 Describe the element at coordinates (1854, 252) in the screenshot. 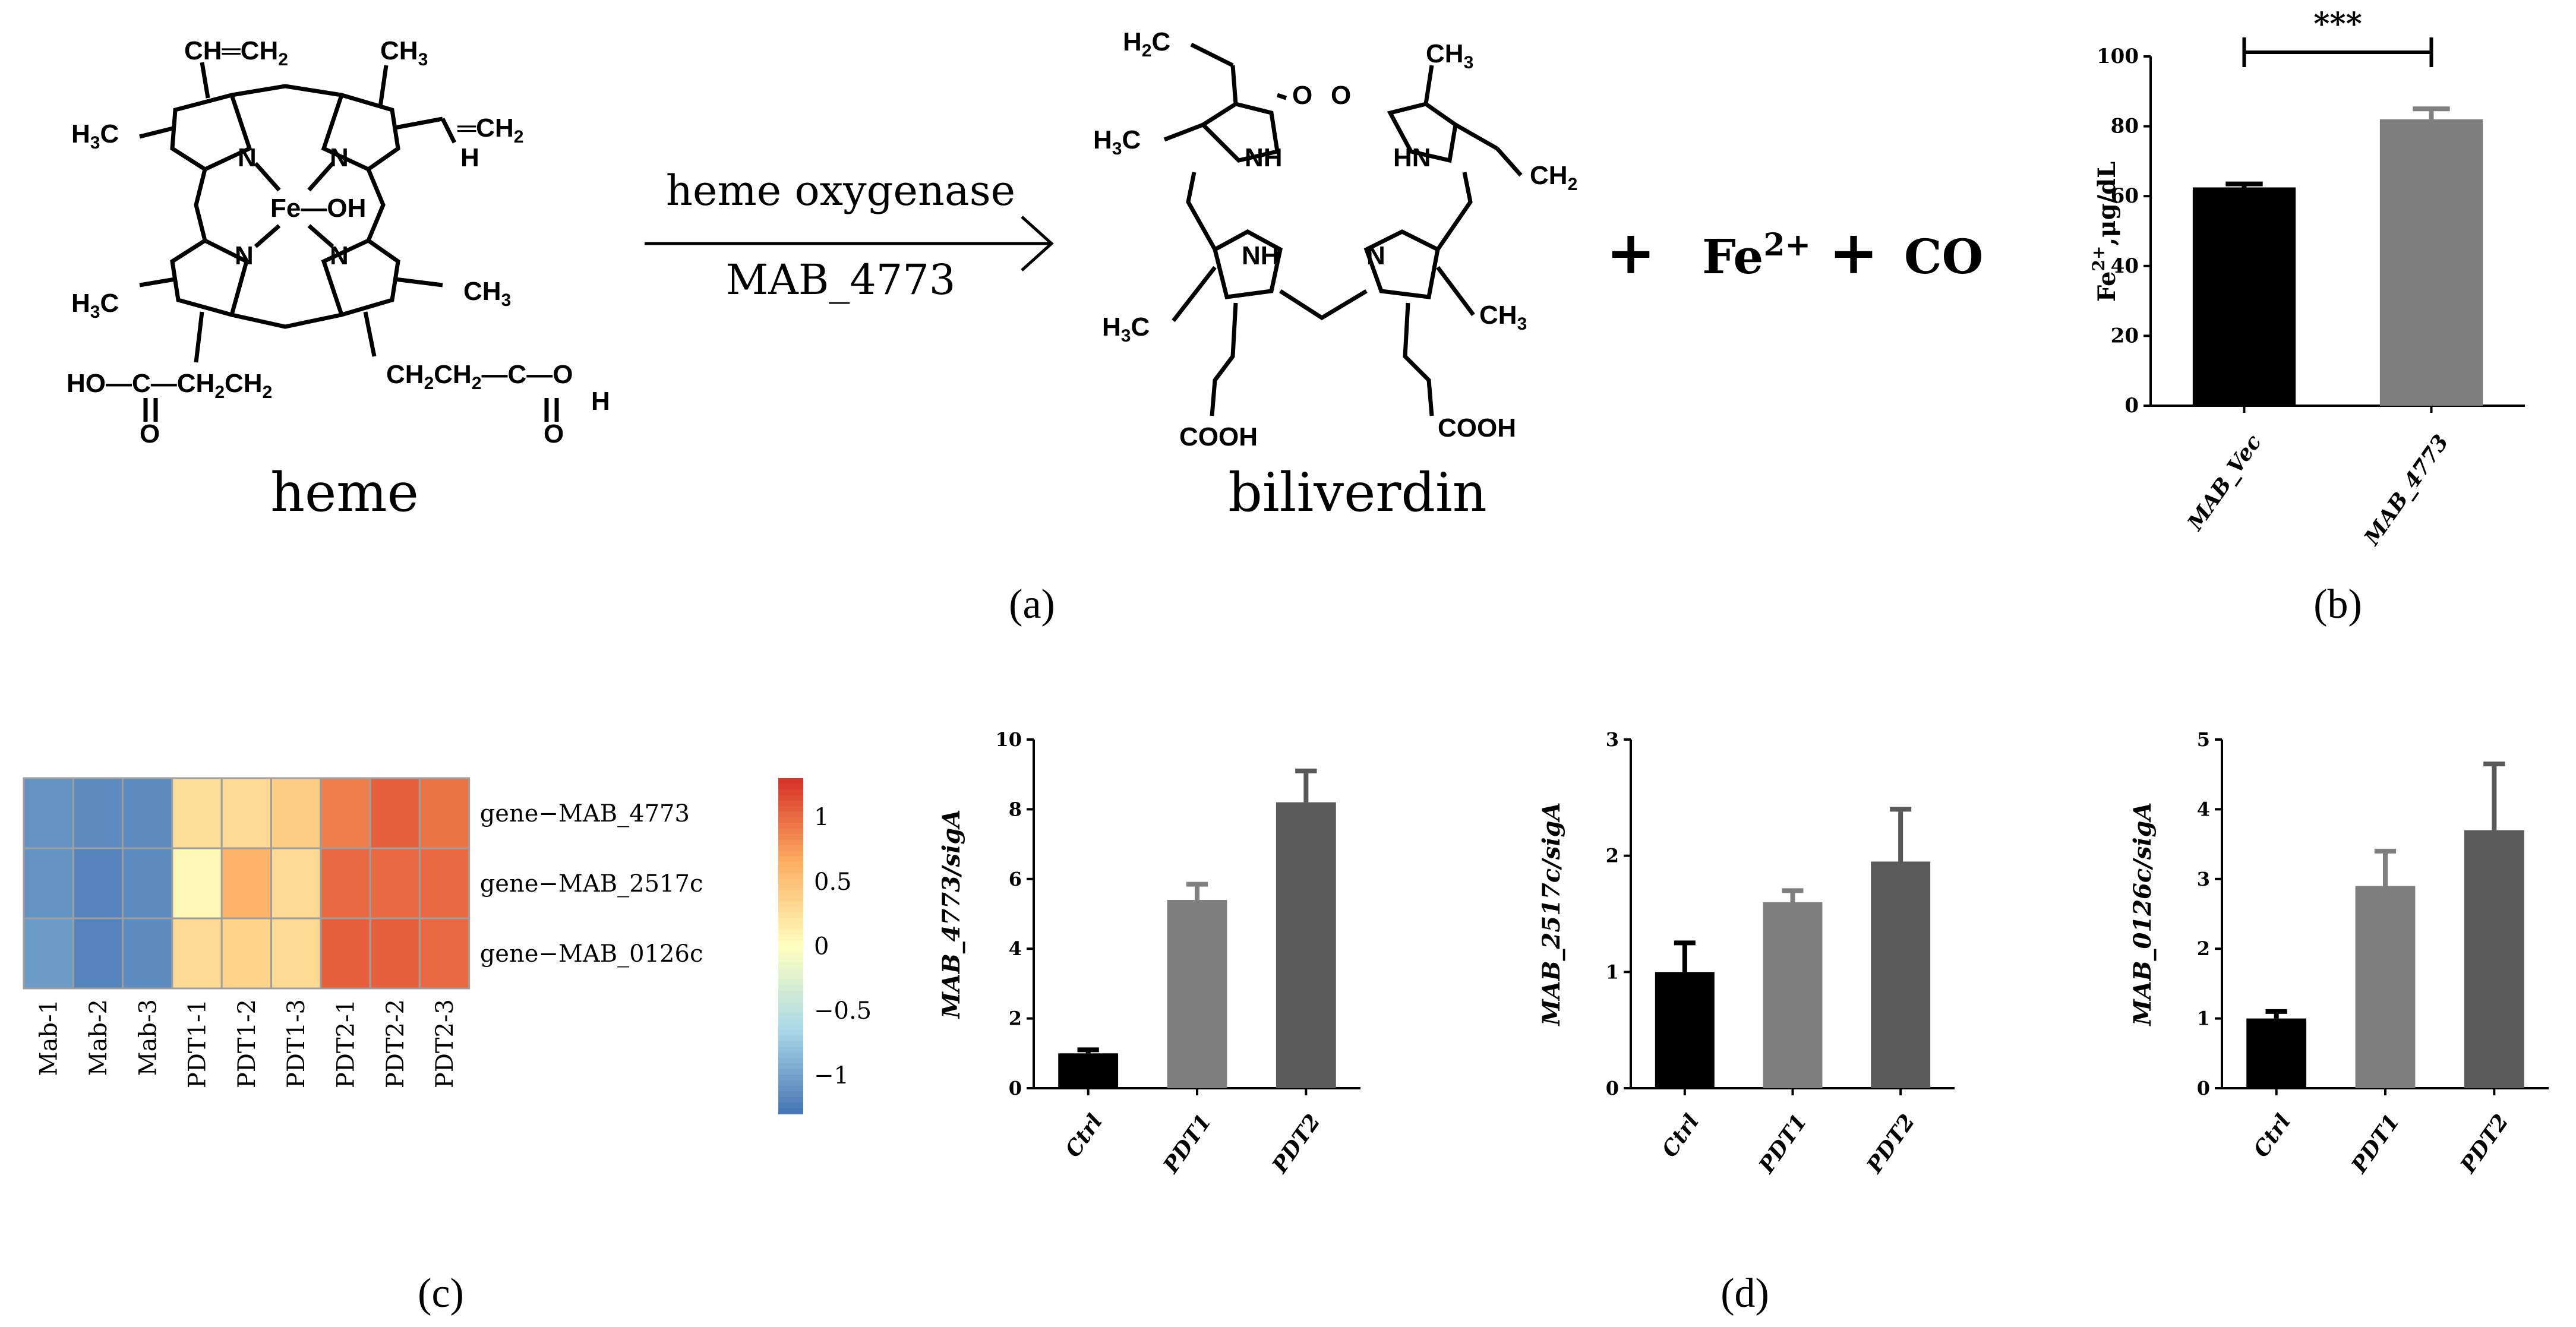

I see `plus-sign-2: +` at that location.